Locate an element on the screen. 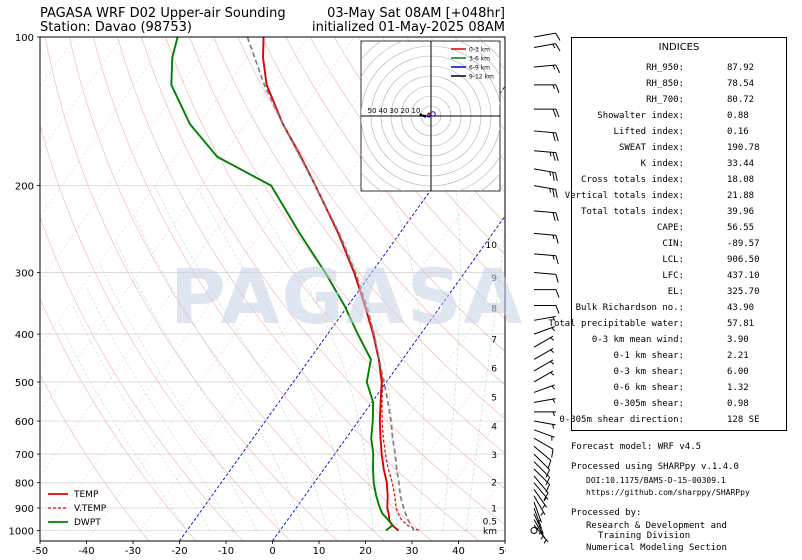 The width and height of the screenshot is (802, 560). index-row: CAPE: 56.55 is located at coordinates (680, 229).